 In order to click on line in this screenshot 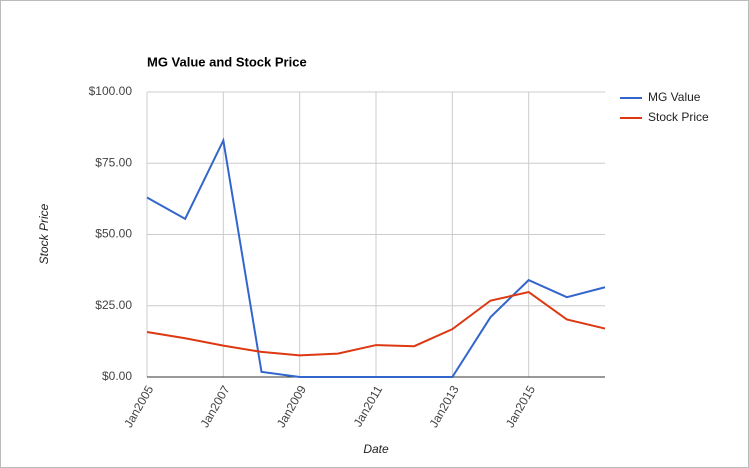, I will do `click(376, 323)`.